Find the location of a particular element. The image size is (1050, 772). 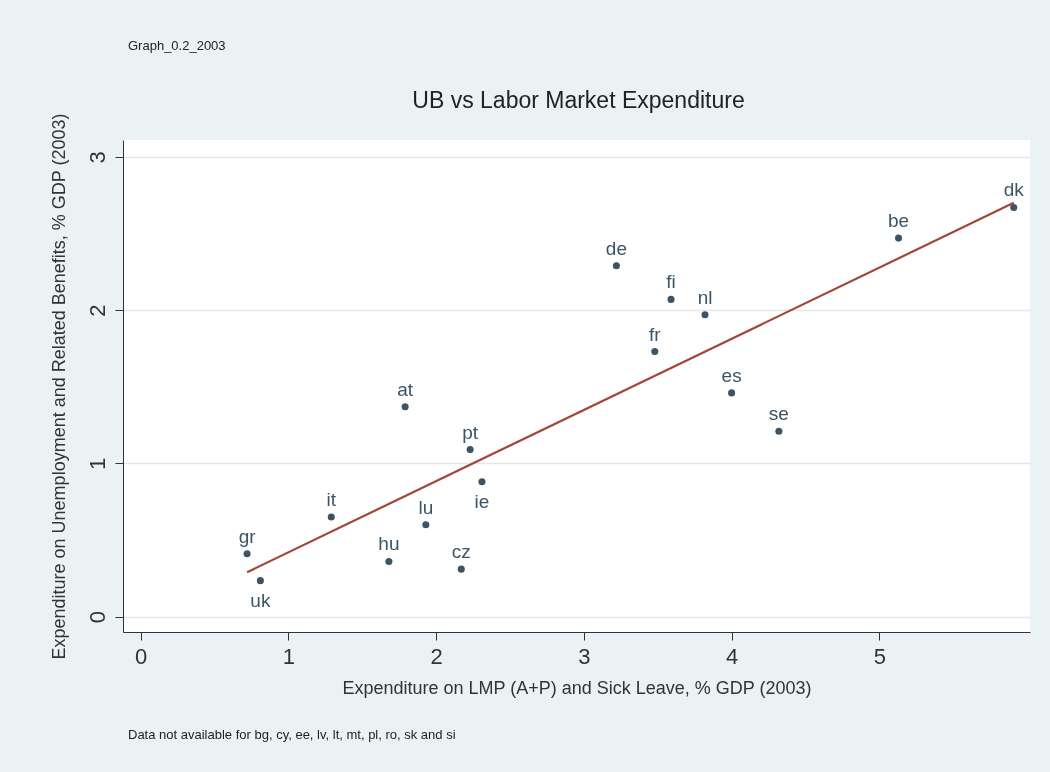

x-tick-label: 4 is located at coordinates (732, 656).